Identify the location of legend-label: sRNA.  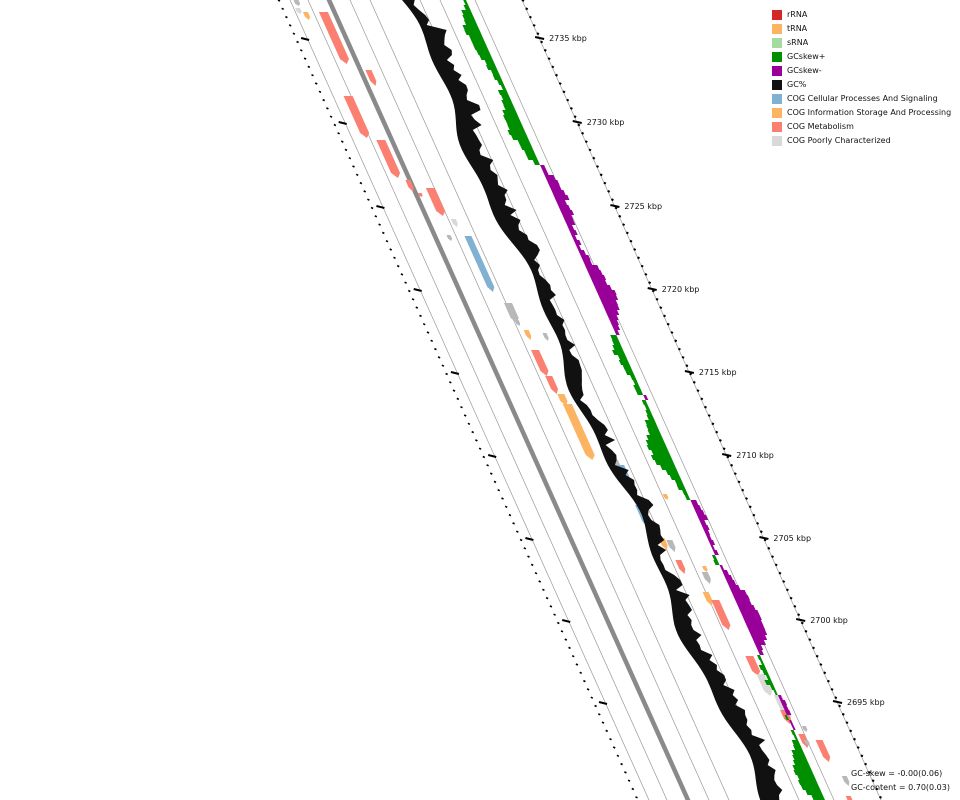
(798, 42).